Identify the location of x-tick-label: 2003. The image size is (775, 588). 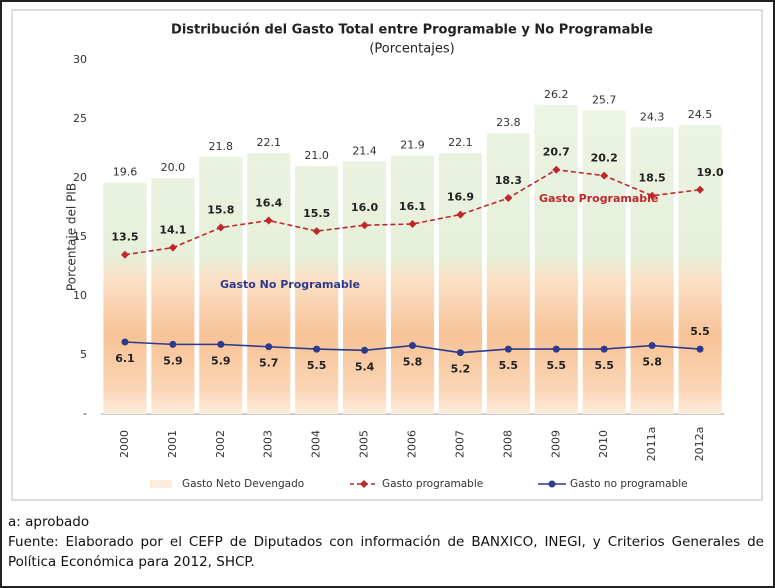
(268, 444).